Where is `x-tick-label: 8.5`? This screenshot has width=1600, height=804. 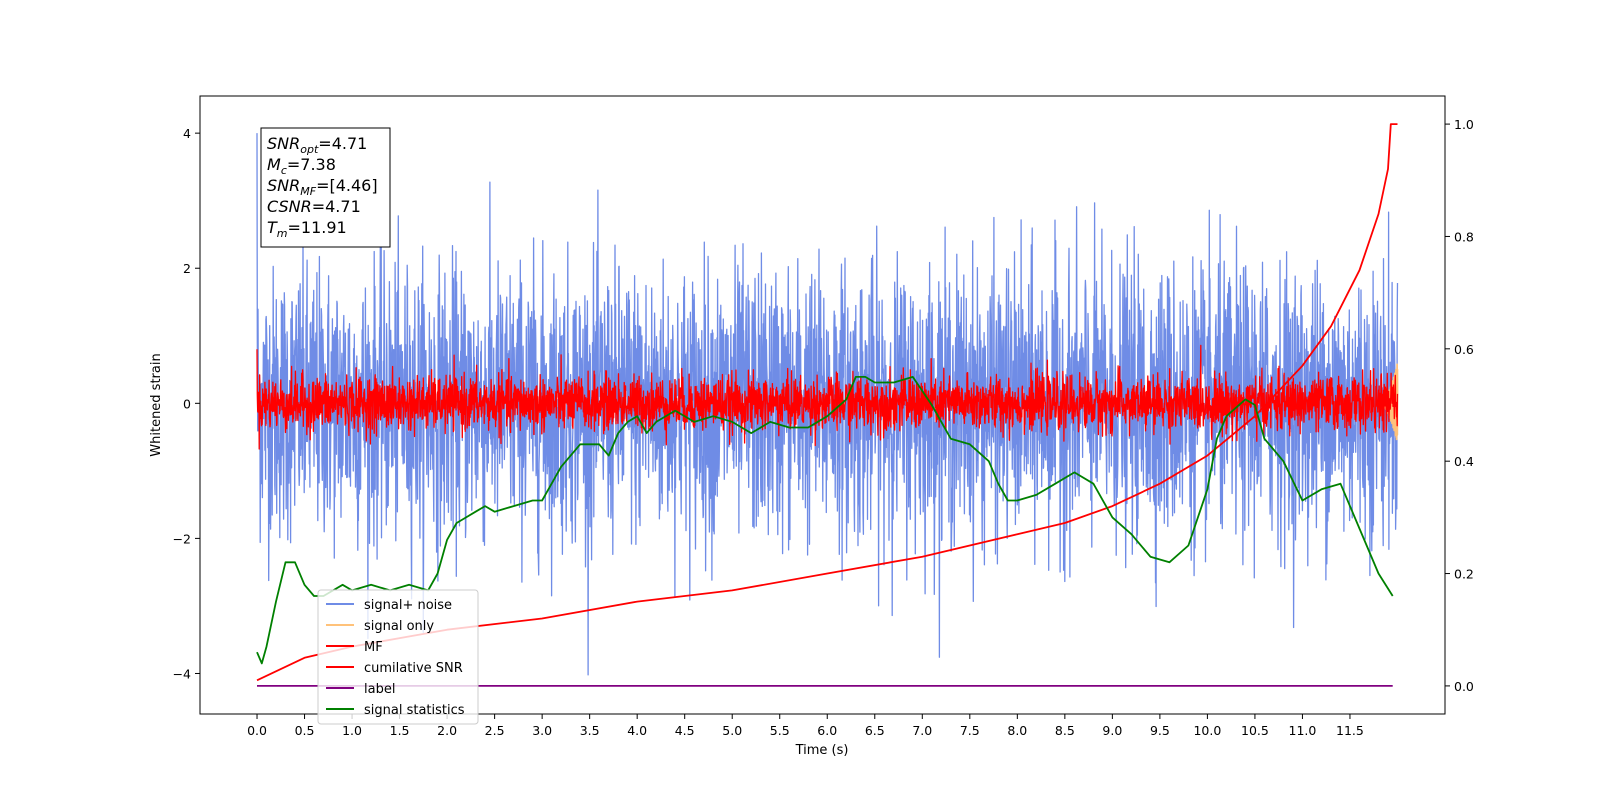
x-tick-label: 8.5 is located at coordinates (1065, 730).